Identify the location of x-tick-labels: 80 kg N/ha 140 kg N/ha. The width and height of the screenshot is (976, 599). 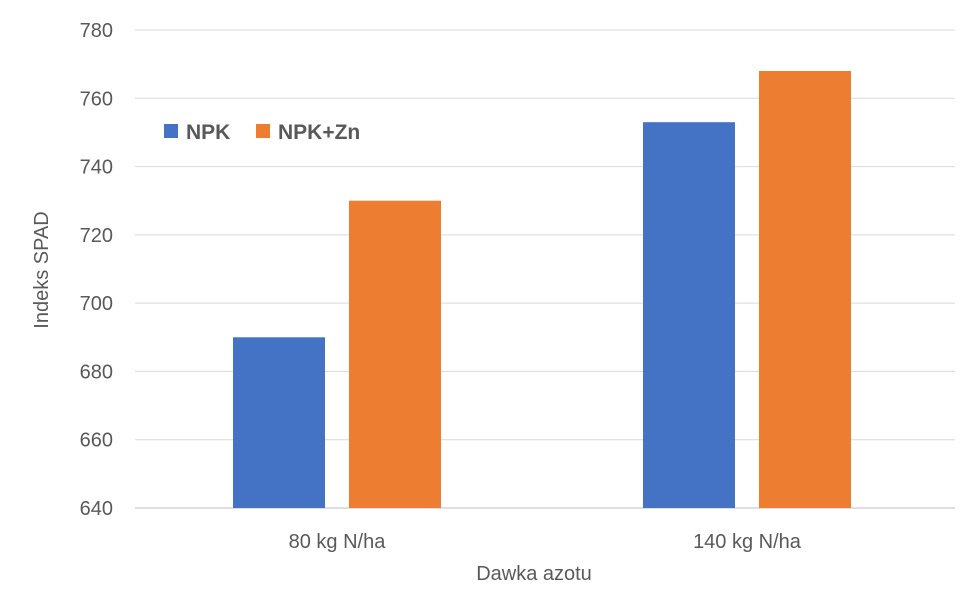
(545, 542).